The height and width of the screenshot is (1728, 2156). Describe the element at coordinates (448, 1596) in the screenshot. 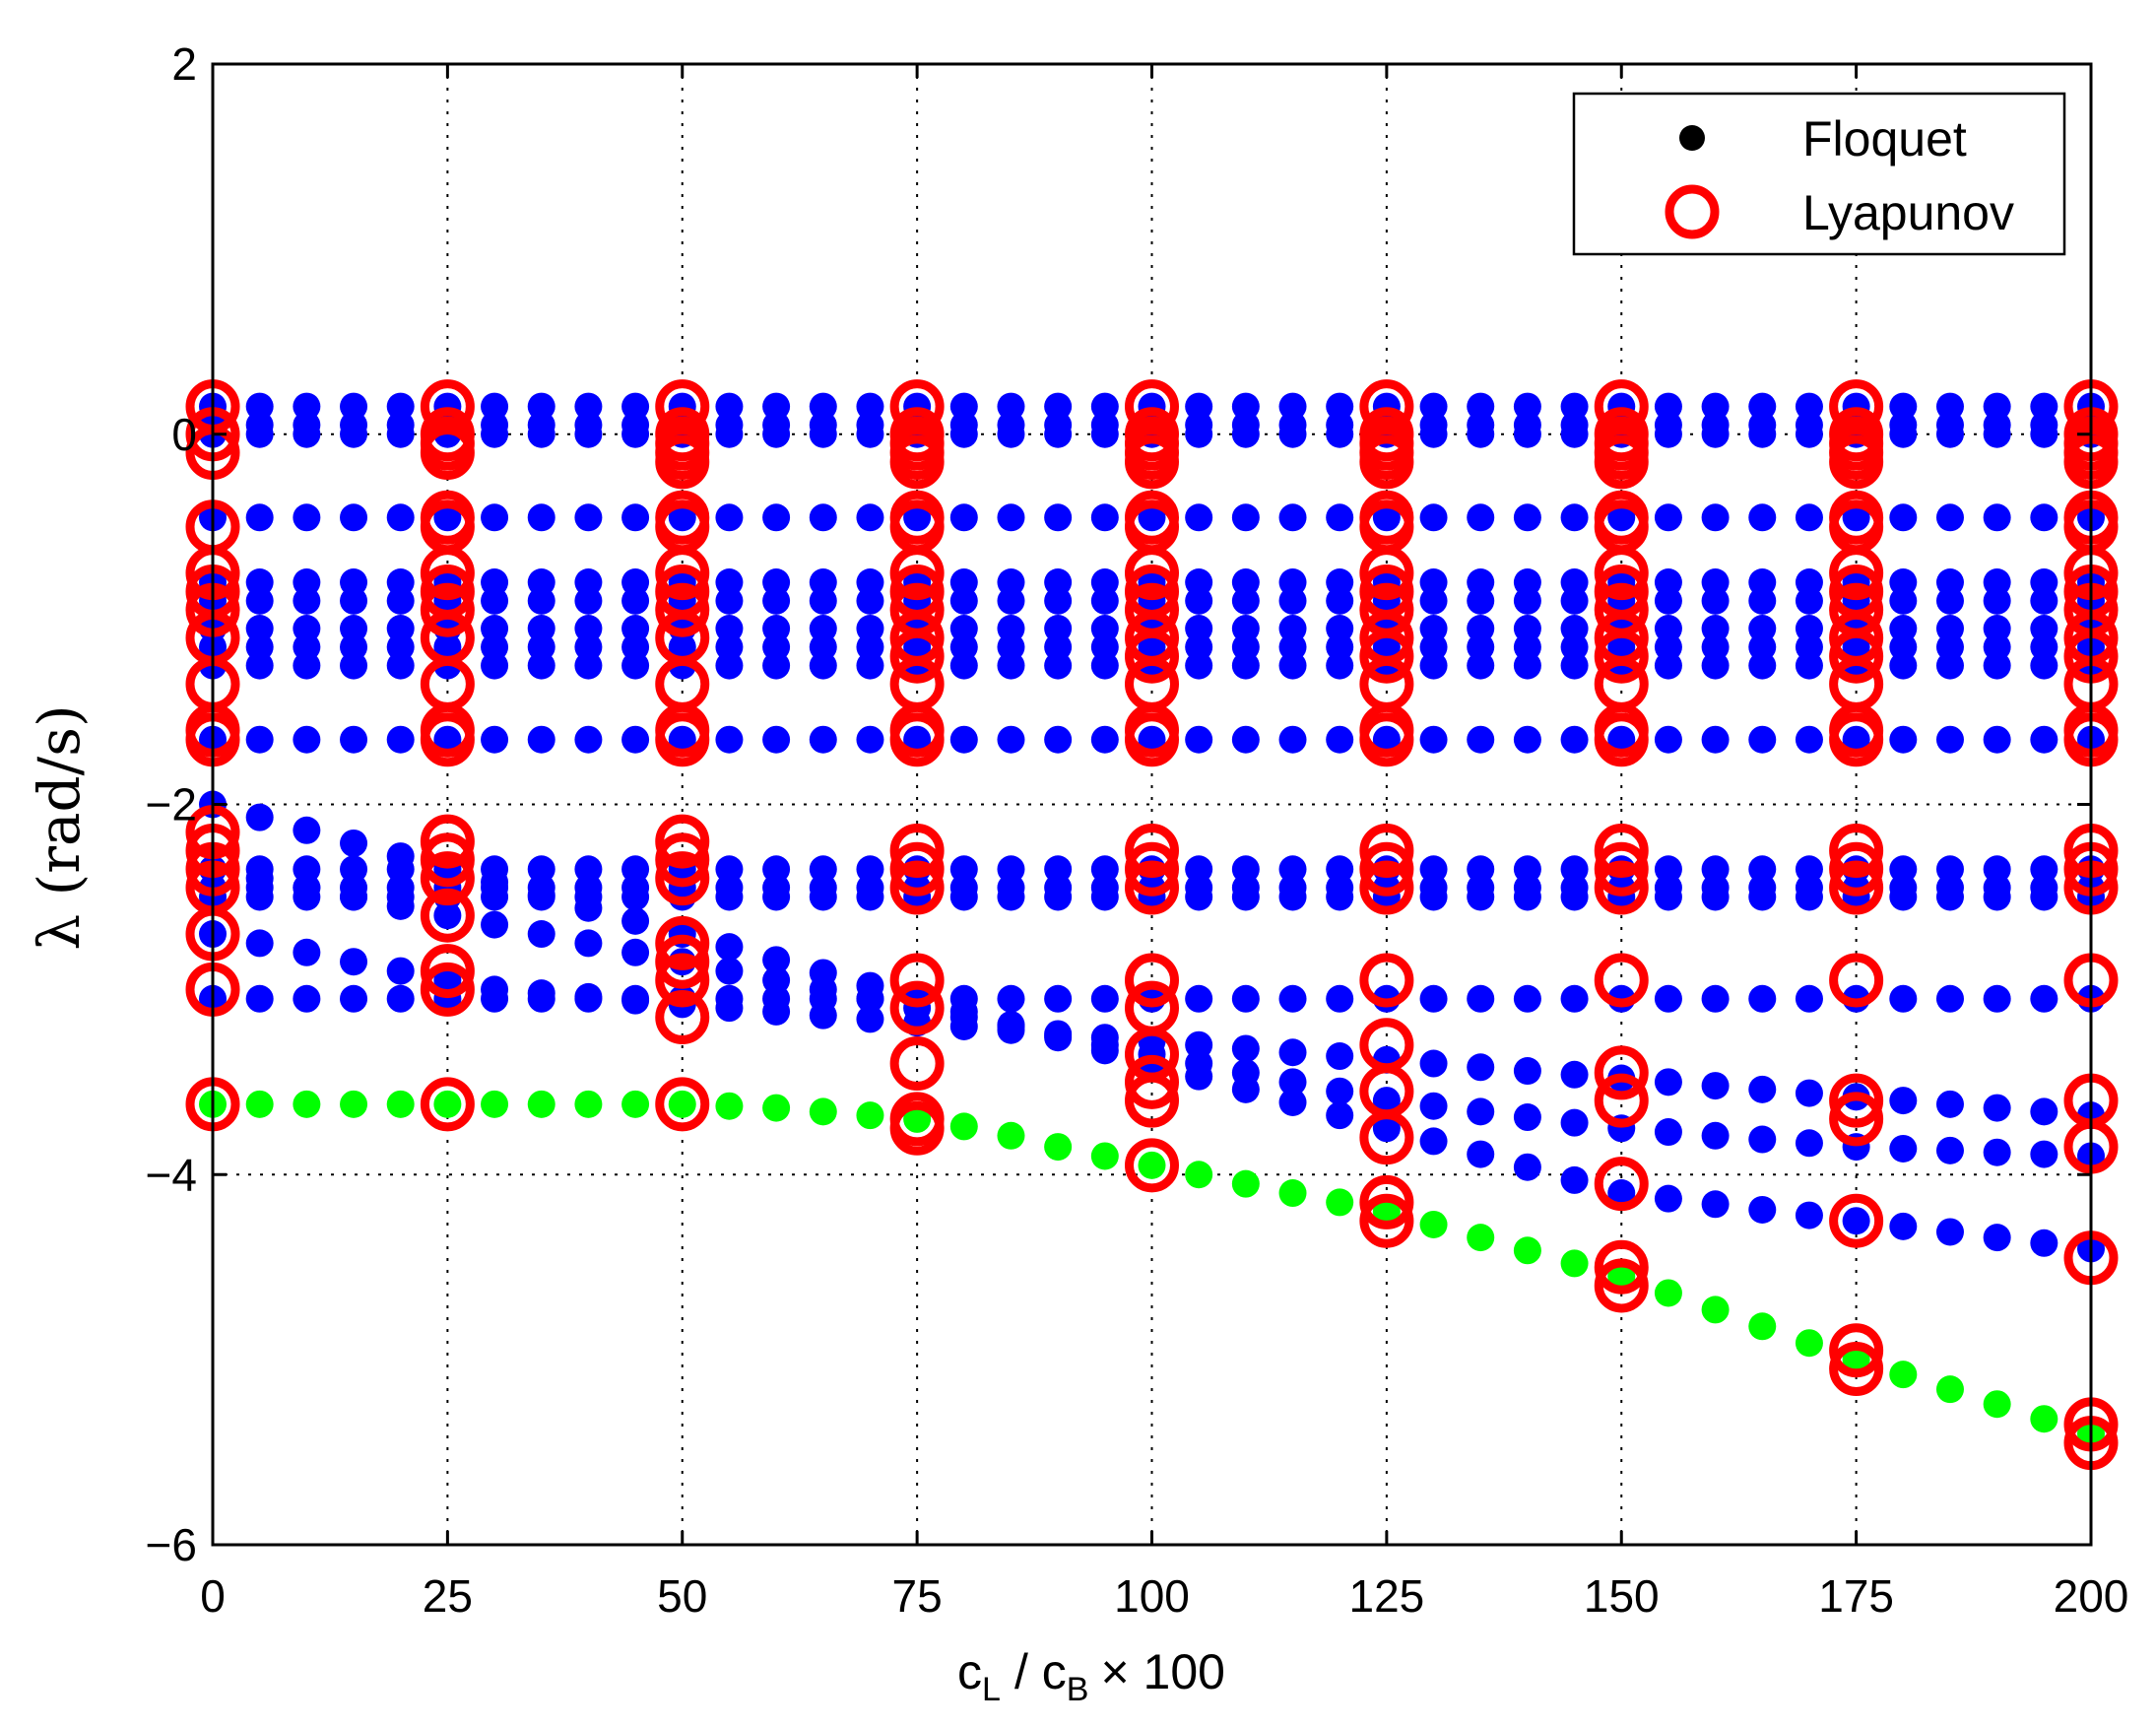

I see `x-tick-label: 25` at that location.